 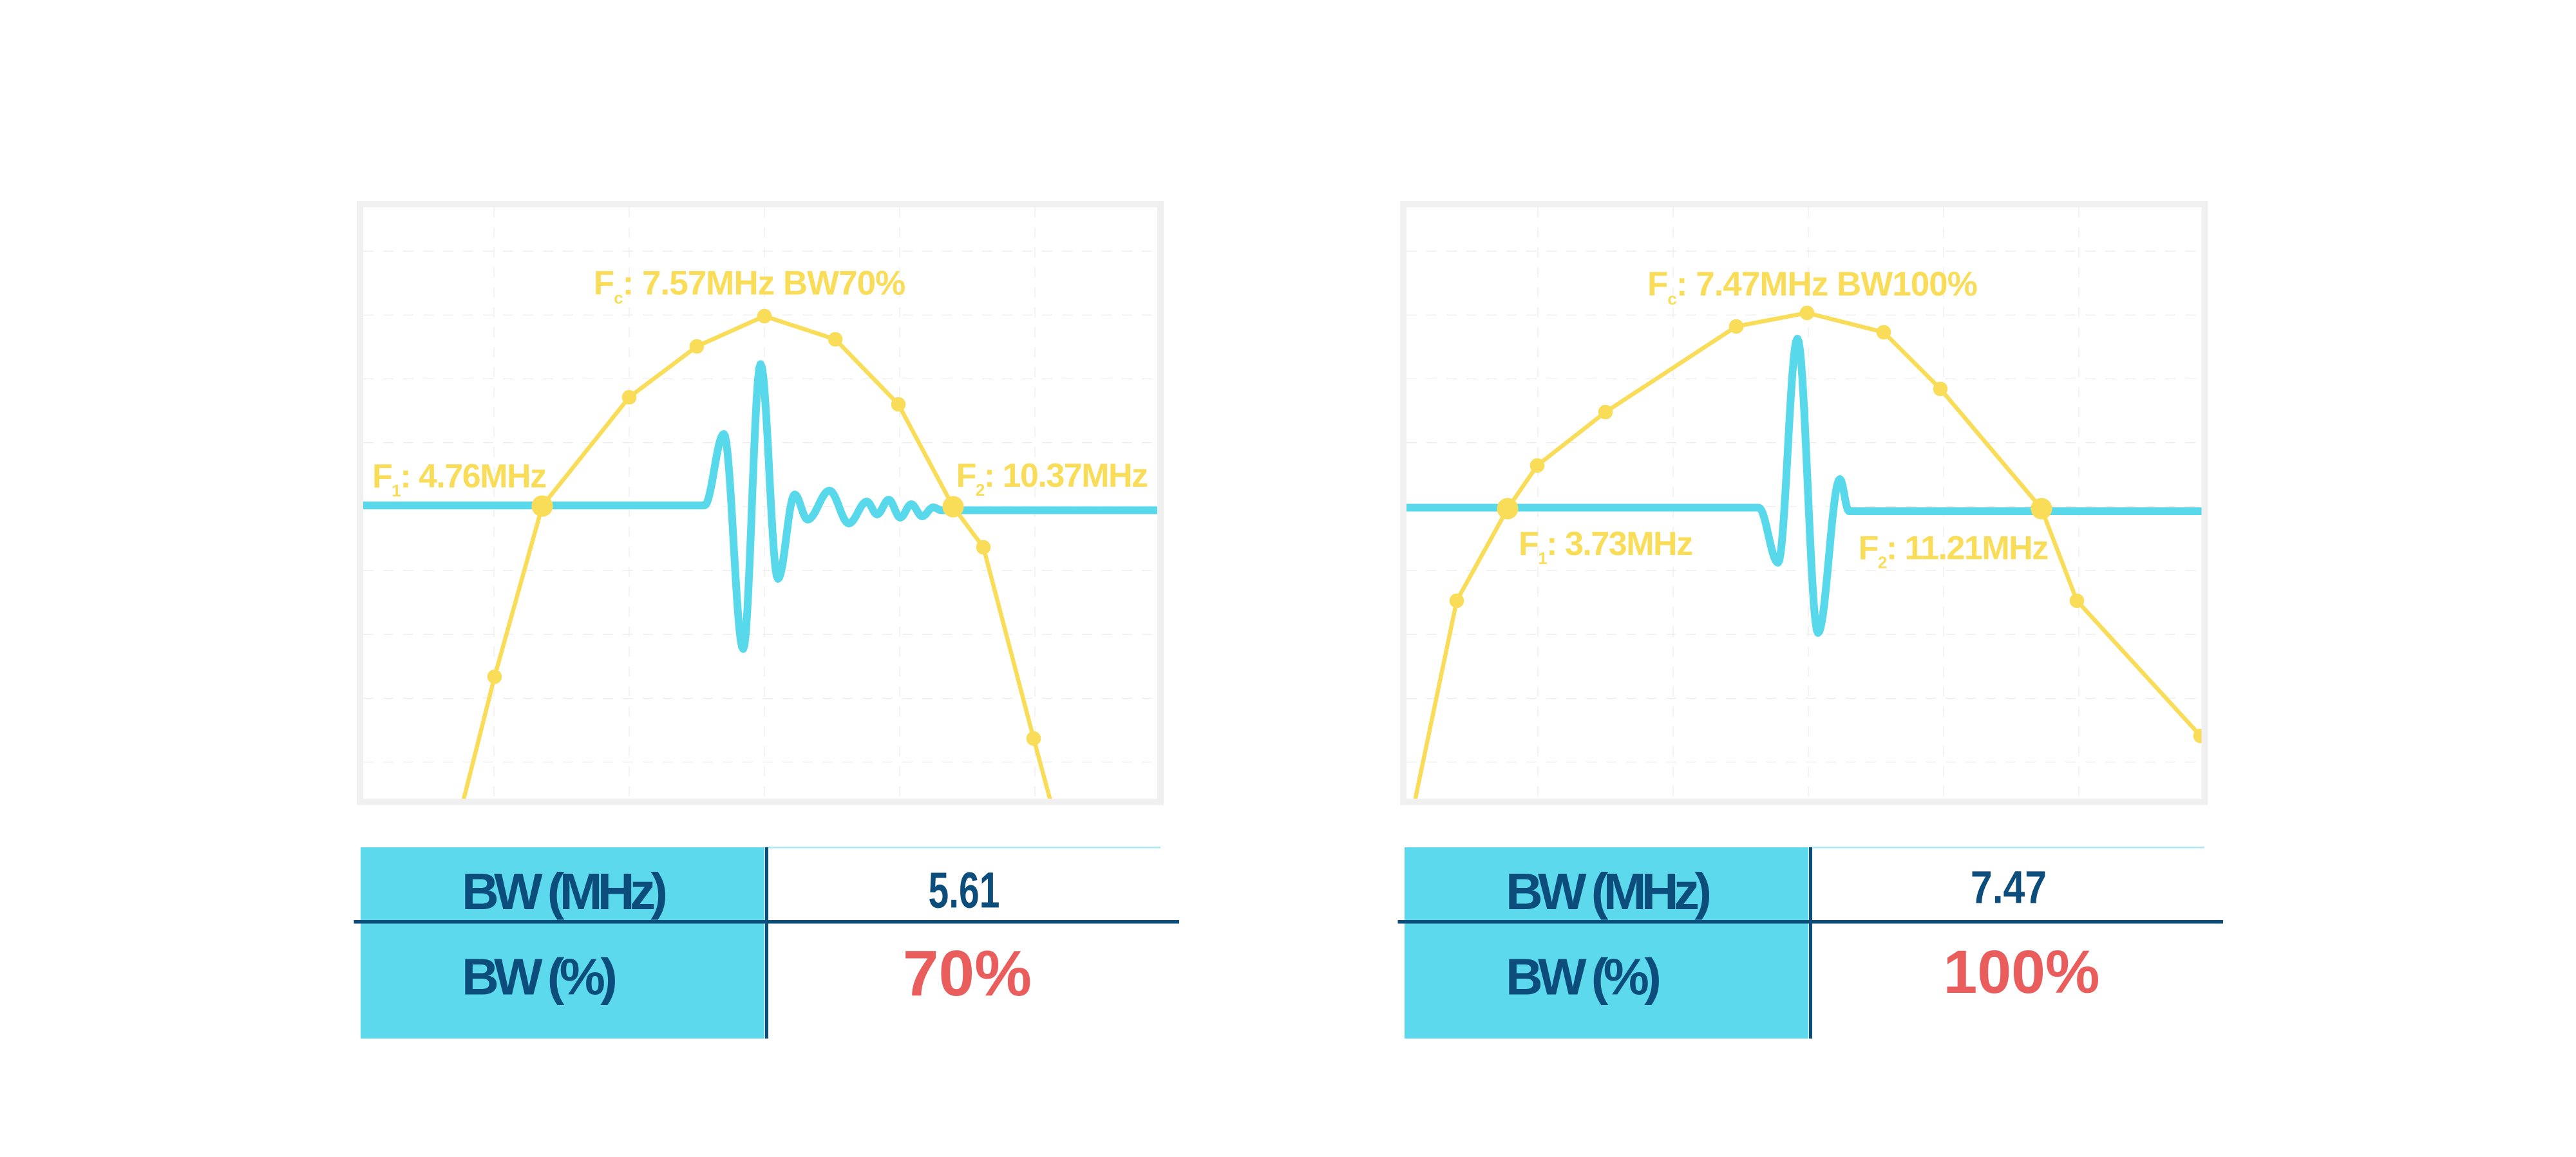 I want to click on svg-text: Fc: 7.57MHz BW70%, so click(x=749, y=286).